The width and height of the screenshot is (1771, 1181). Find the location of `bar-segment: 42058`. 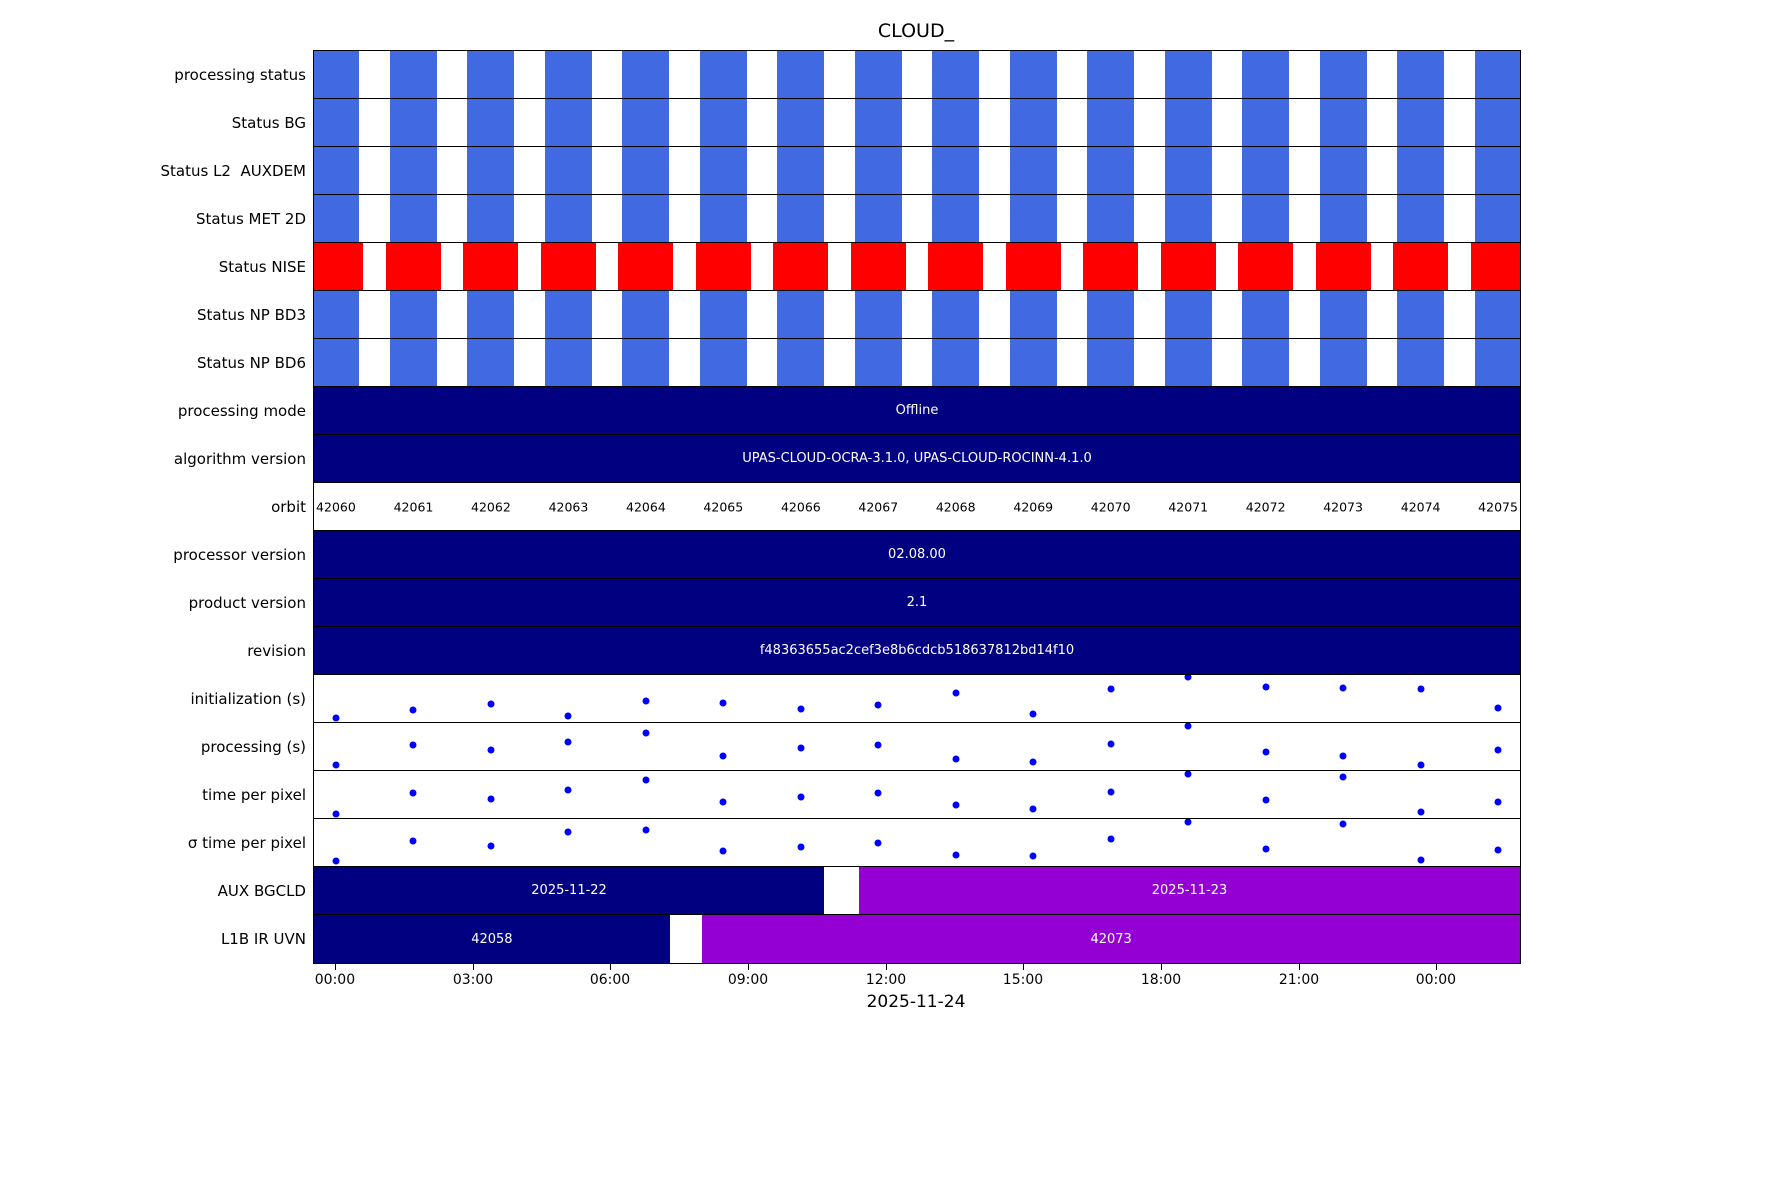

bar-segment: 42058 is located at coordinates (492, 939).